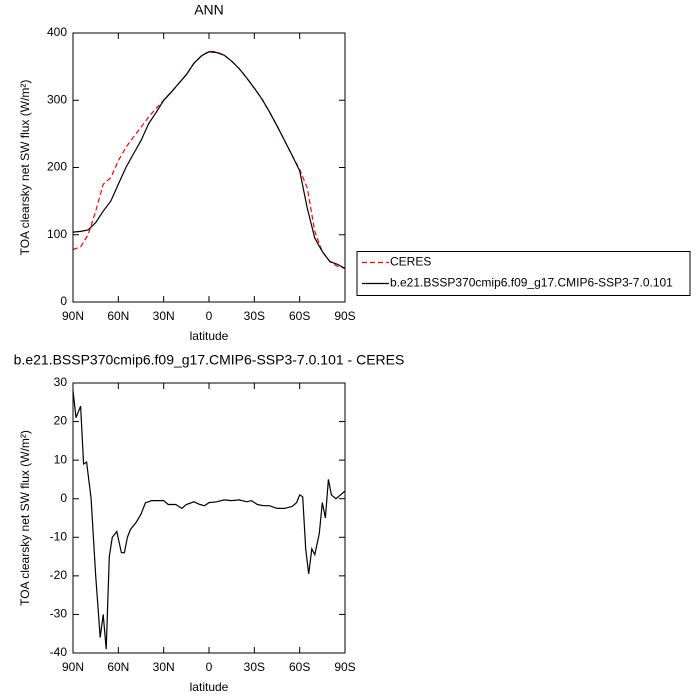  Describe the element at coordinates (59, 614) in the screenshot. I see `y-tick-label: -30` at that location.